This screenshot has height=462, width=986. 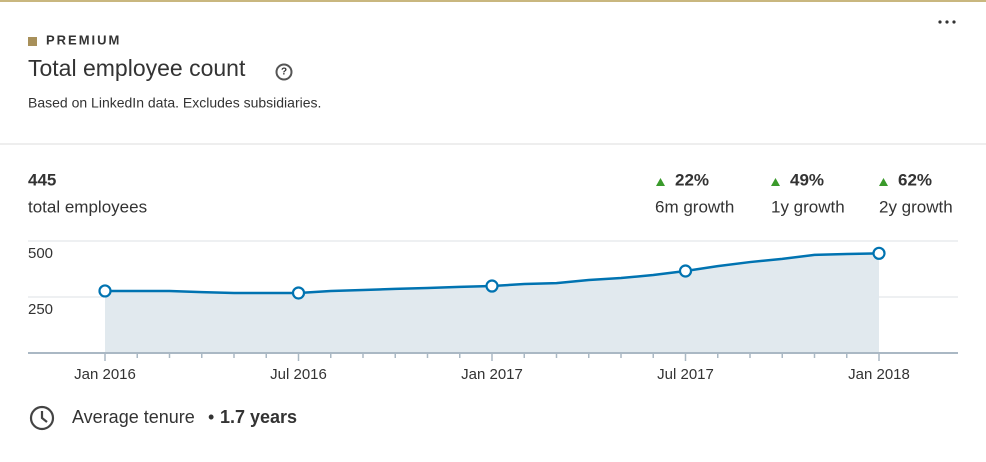 What do you see at coordinates (808, 206) in the screenshot?
I see `growth-label: 1y growth` at bounding box center [808, 206].